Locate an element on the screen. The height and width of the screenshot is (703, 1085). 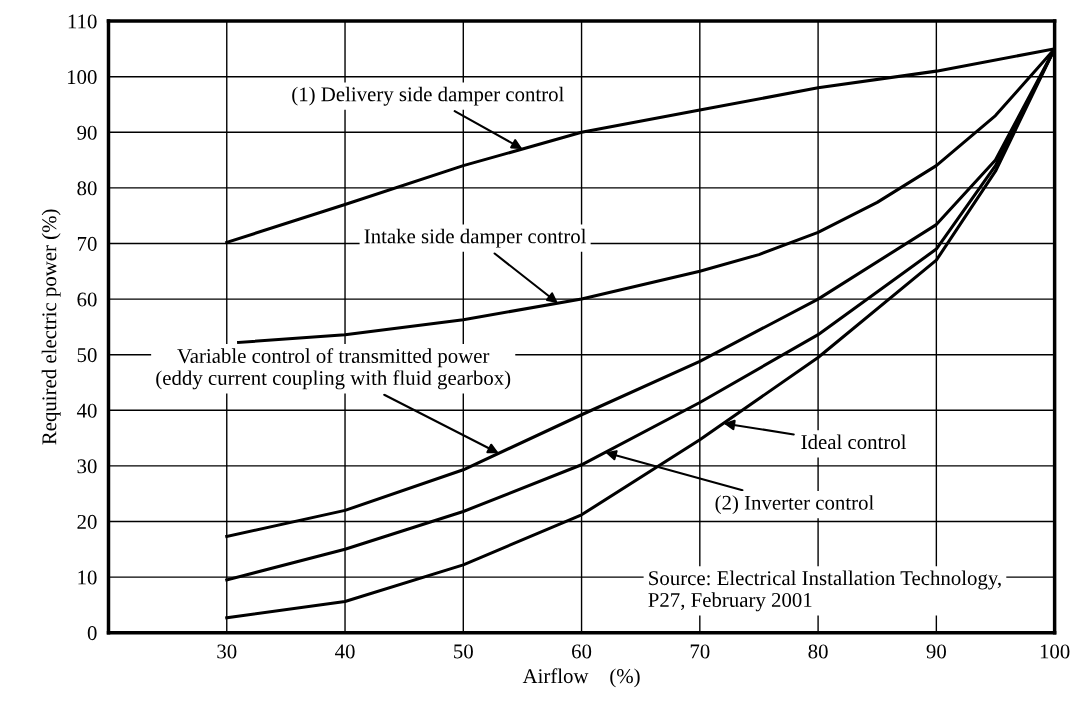
y-tick-label: 100 is located at coordinates (82, 77).